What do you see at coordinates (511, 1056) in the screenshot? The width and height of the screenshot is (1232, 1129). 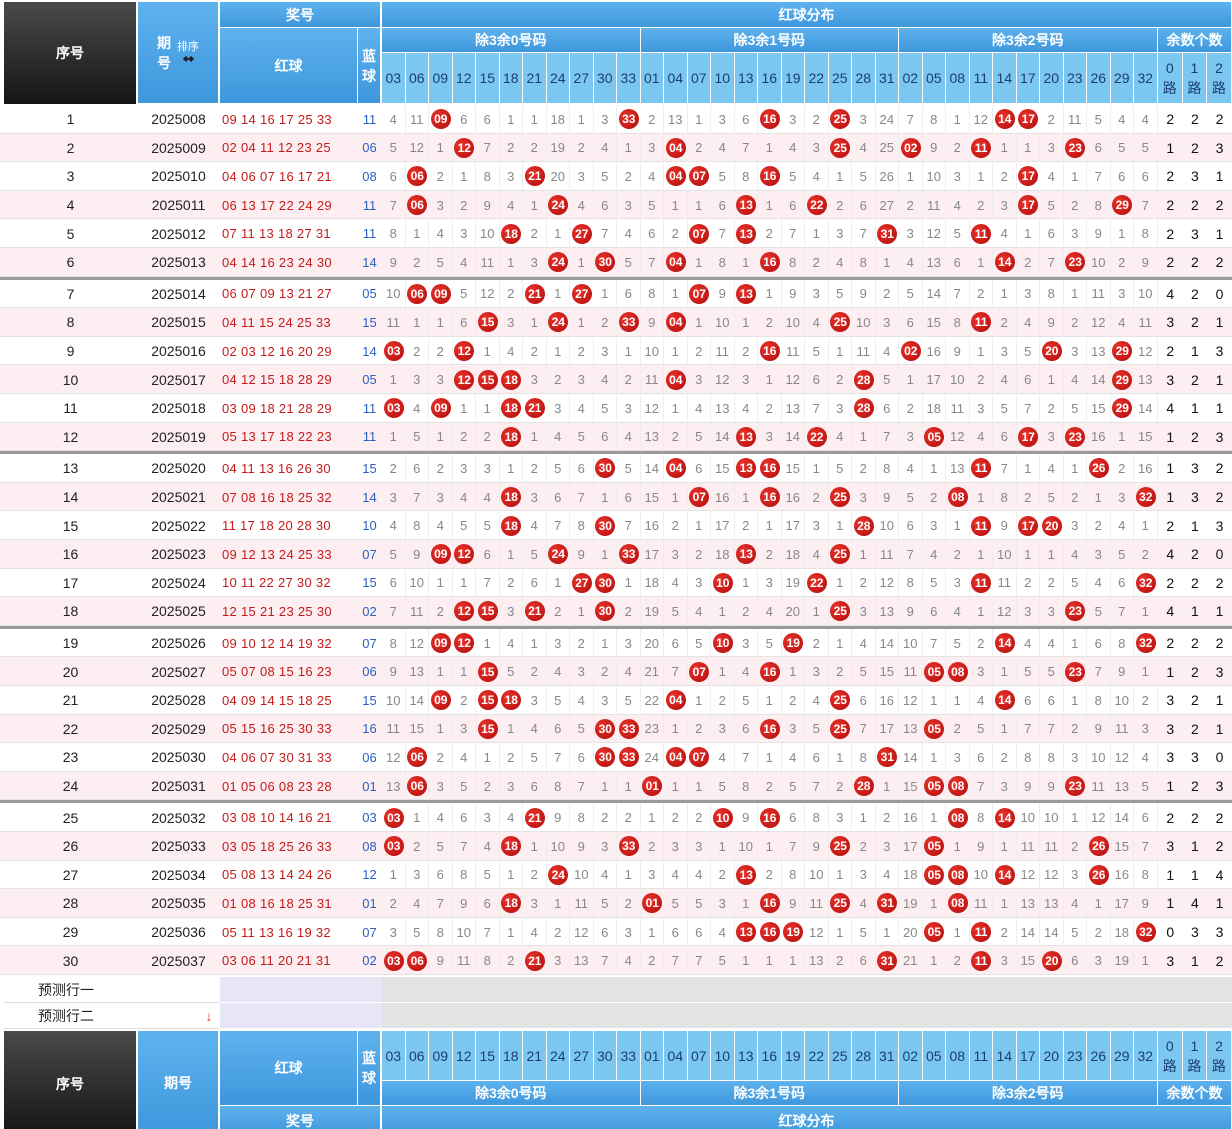 I see `footer-col-number-18: 18` at bounding box center [511, 1056].